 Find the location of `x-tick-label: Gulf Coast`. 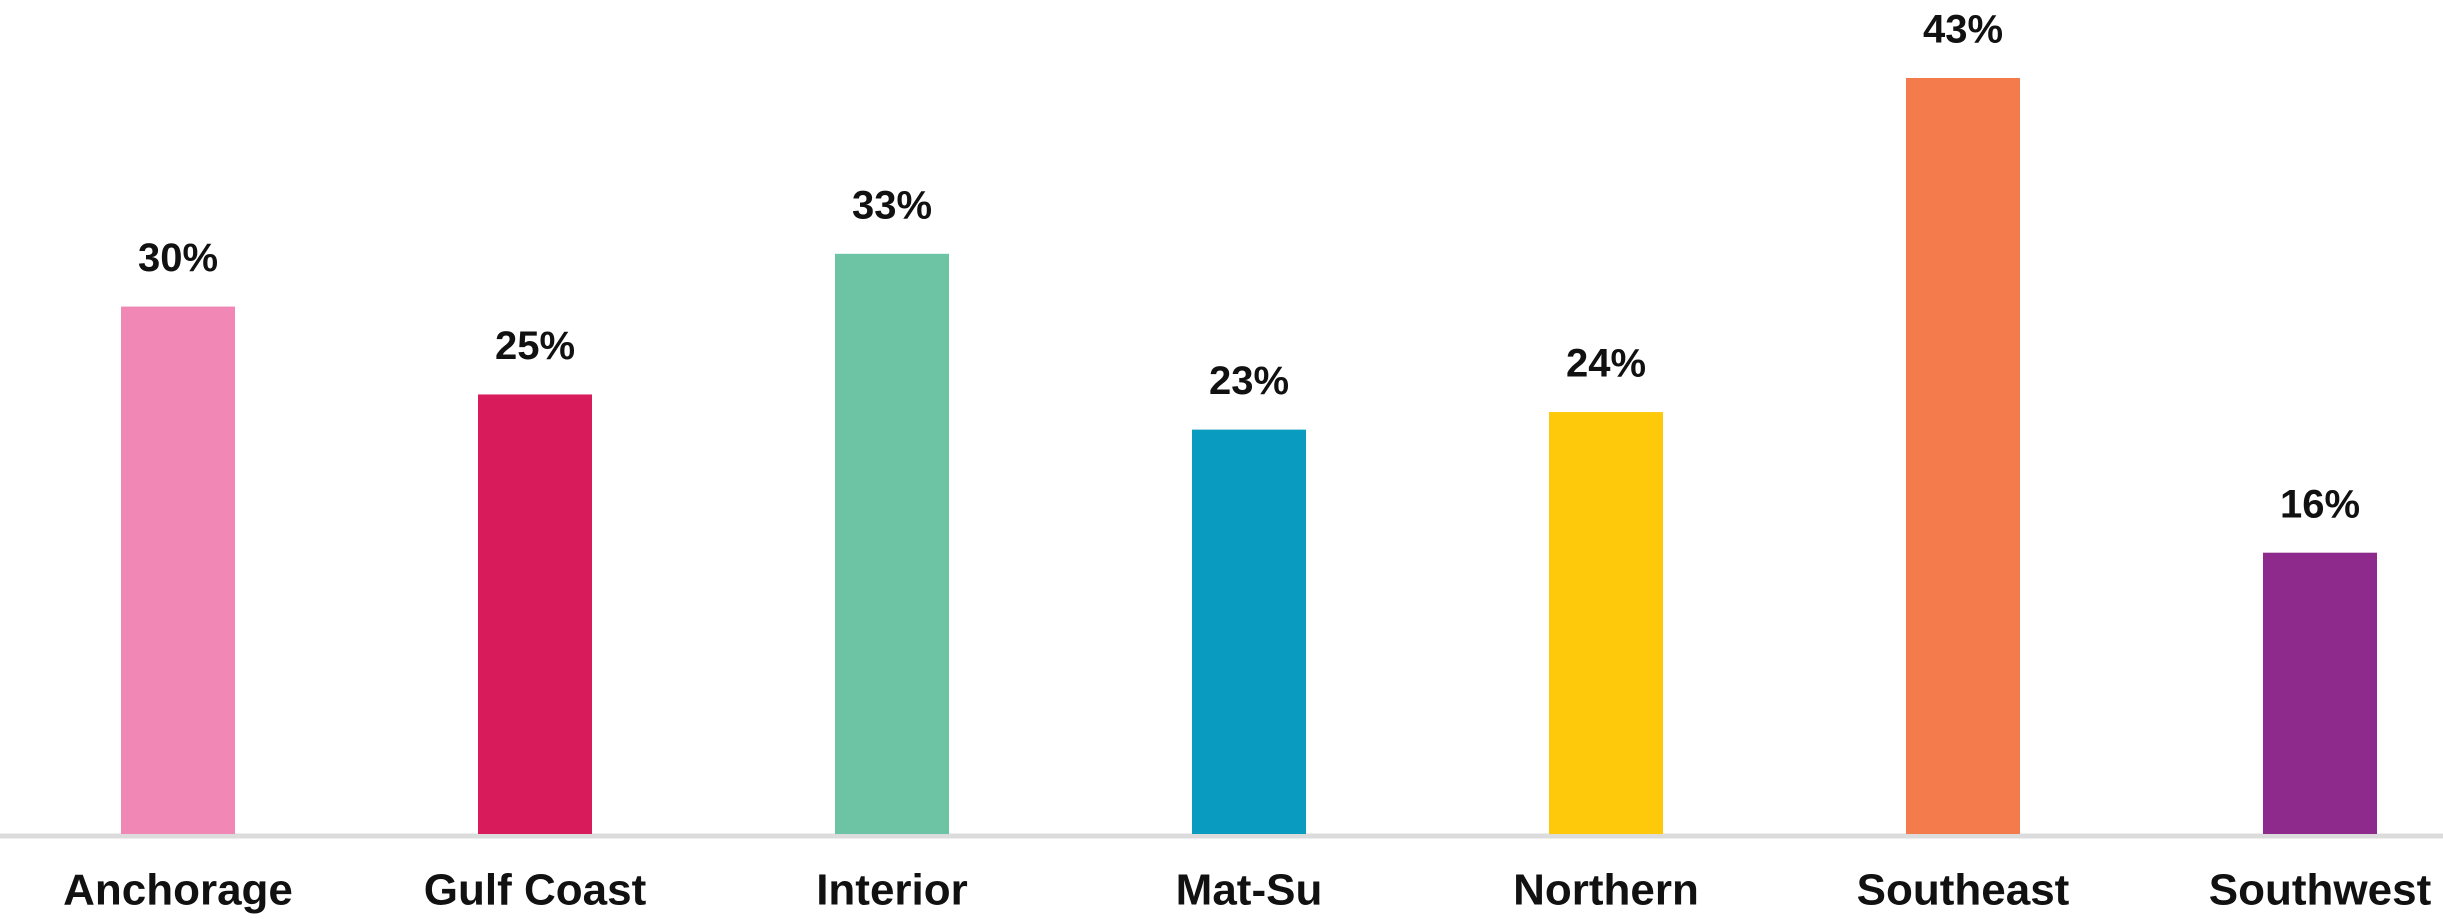

x-tick-label: Gulf Coast is located at coordinates (535, 890).